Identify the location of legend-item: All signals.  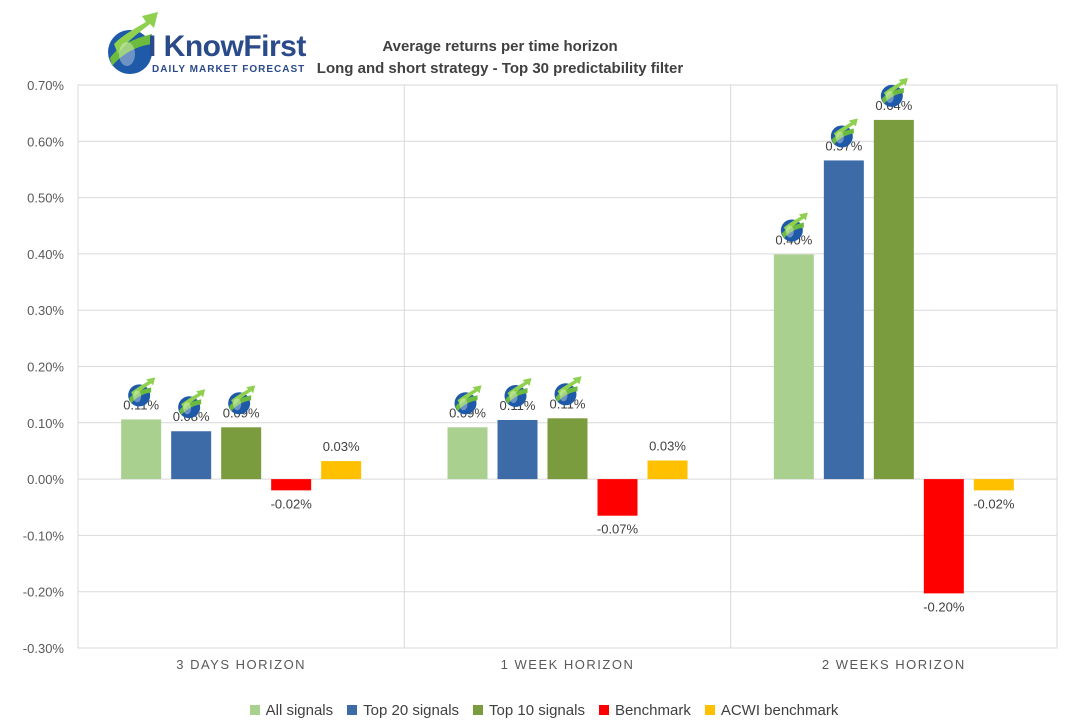
(291, 710).